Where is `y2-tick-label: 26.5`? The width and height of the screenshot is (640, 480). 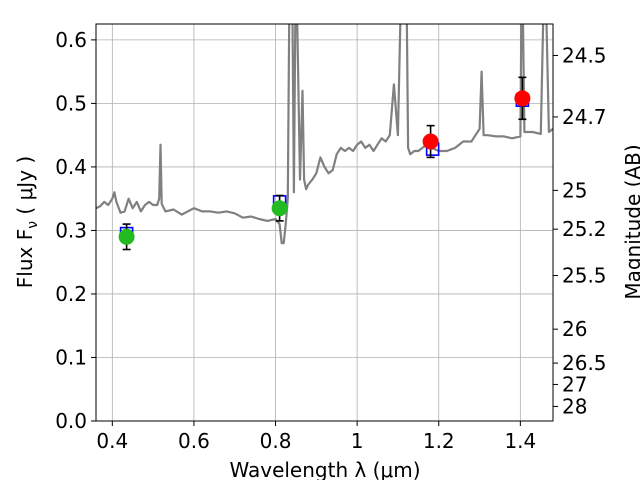
y2-tick-label: 26.5 is located at coordinates (584, 363).